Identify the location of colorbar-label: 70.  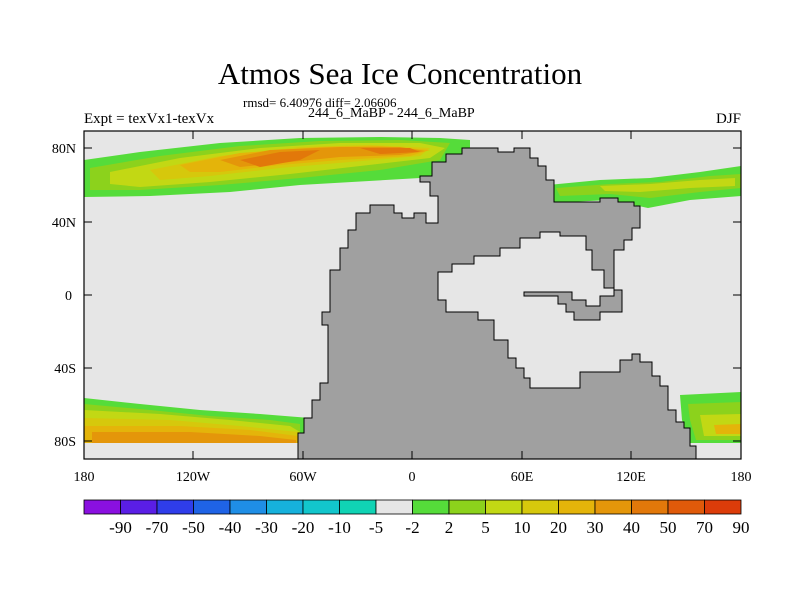
(704, 527).